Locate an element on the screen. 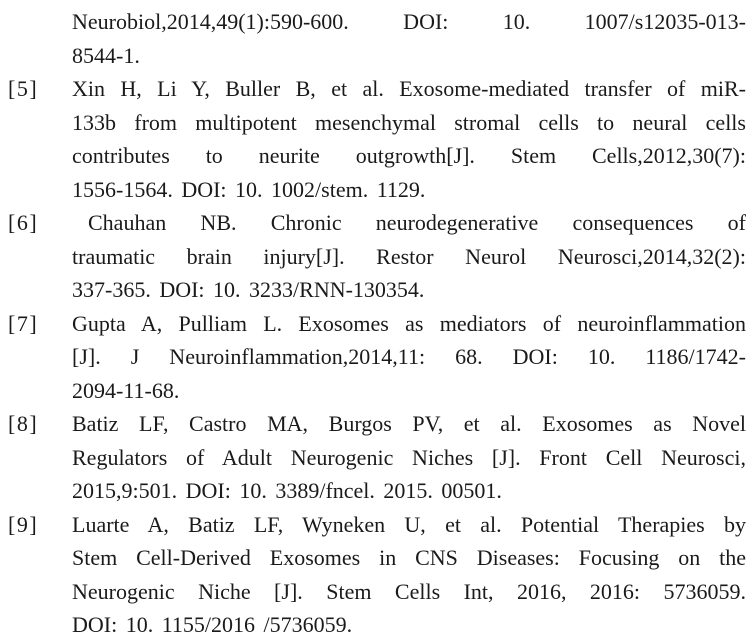 The height and width of the screenshot is (638, 754). reference-line: 1556-1564. DOI: 10. 1002/stem. 1129. is located at coordinates (249, 189).